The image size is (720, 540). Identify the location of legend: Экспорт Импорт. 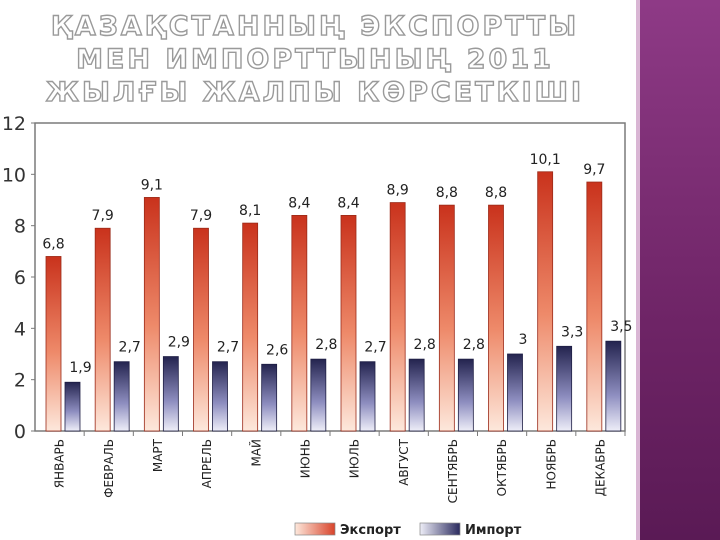
(408, 530).